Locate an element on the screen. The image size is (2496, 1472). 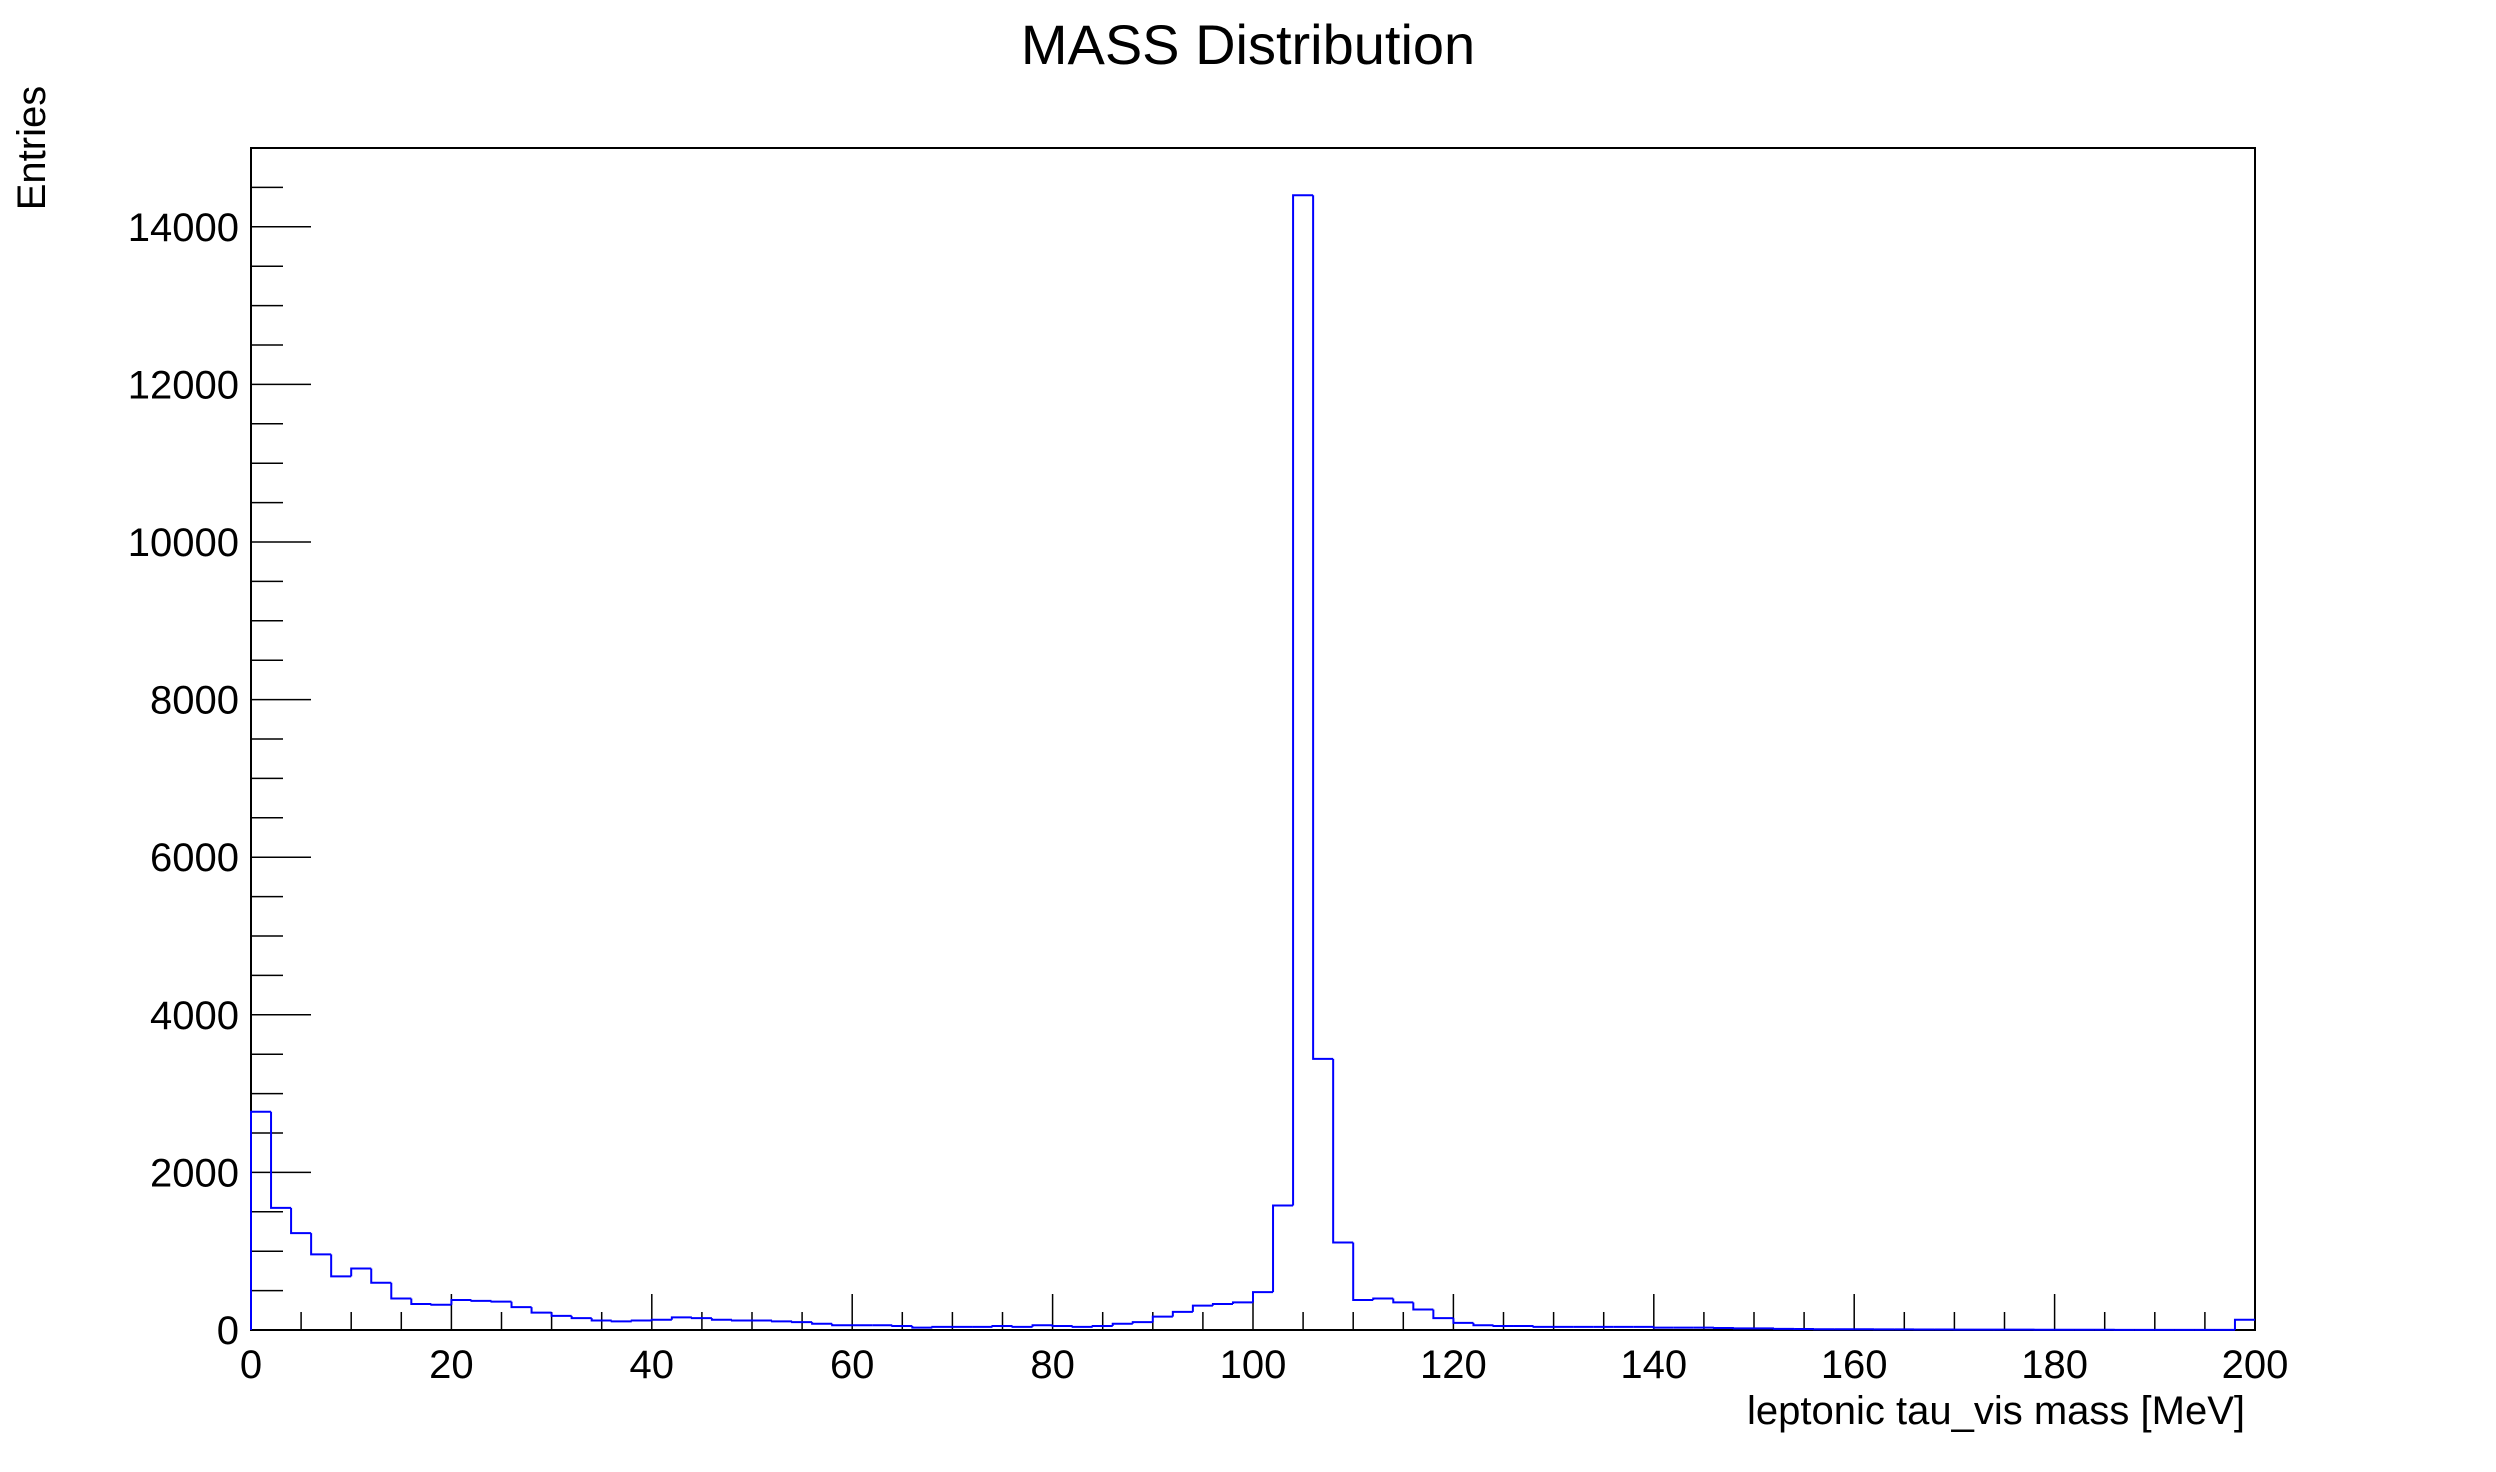
y-tick-label: 8000 is located at coordinates (194, 701).